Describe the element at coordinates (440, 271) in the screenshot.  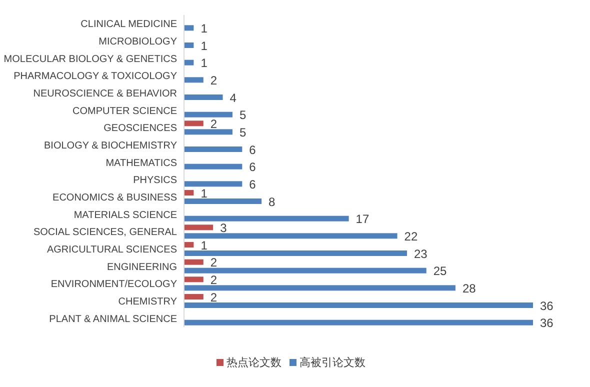
I see `data-label: 25` at that location.